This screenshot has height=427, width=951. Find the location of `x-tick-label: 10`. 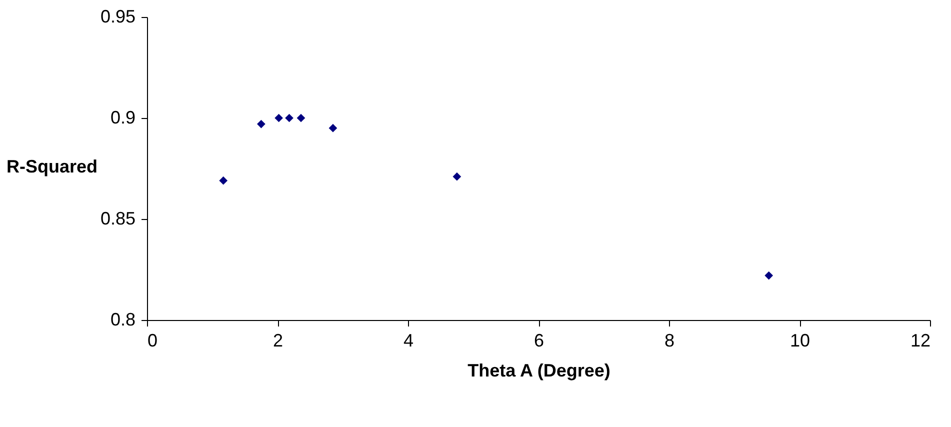

x-tick-label: 10 is located at coordinates (800, 340).